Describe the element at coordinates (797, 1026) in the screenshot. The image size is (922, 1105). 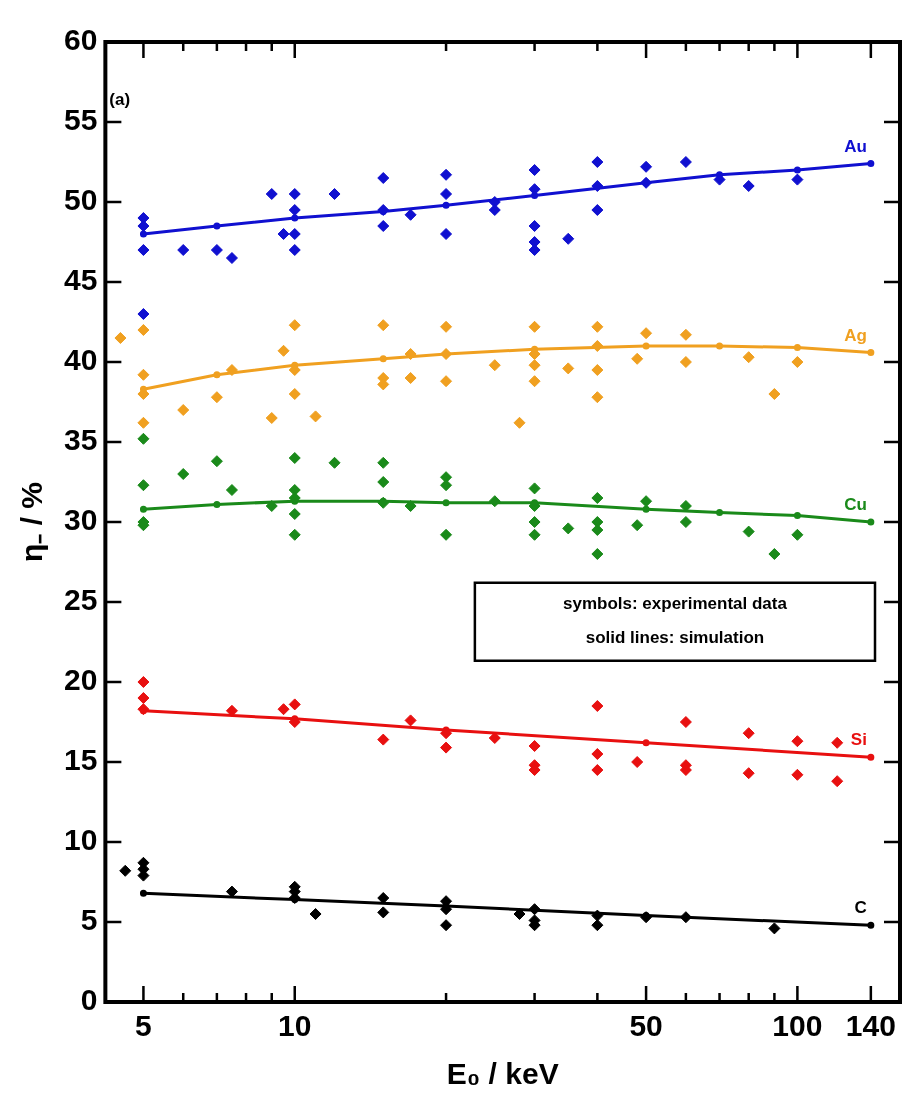
I see `x-tick-label: 100` at that location.